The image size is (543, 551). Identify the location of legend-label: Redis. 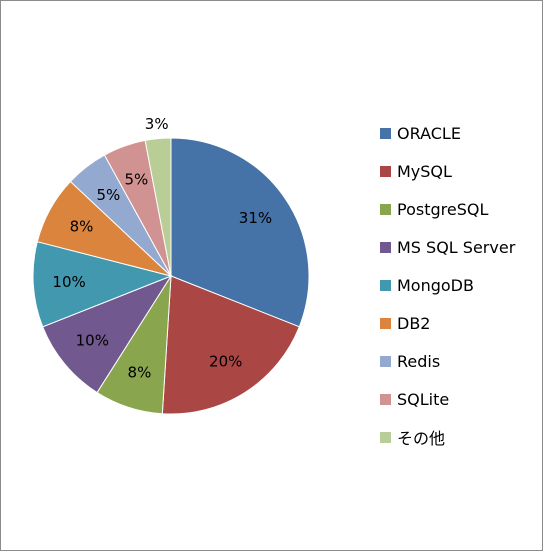
(419, 361).